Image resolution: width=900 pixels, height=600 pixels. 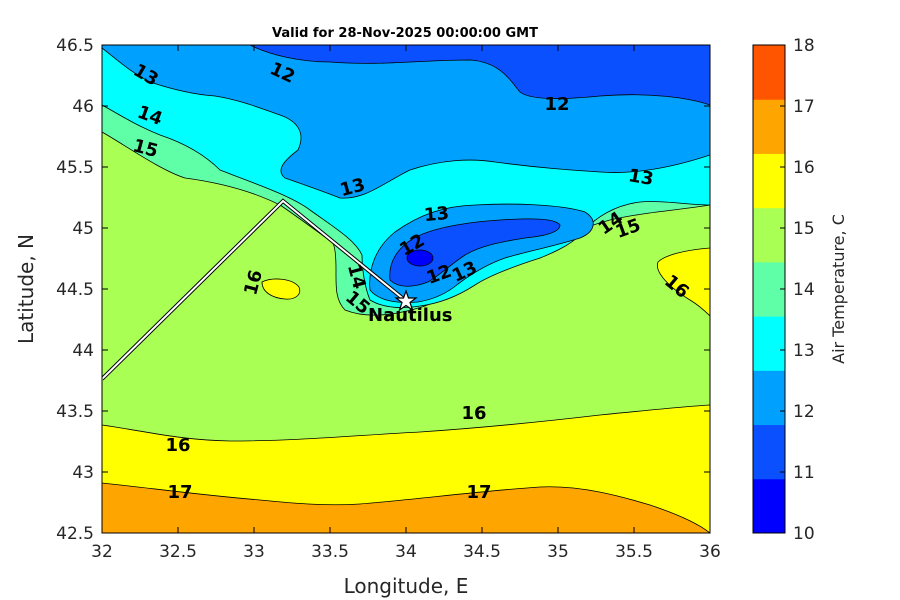 What do you see at coordinates (406, 552) in the screenshot?
I see `x-tick-label: 34` at bounding box center [406, 552].